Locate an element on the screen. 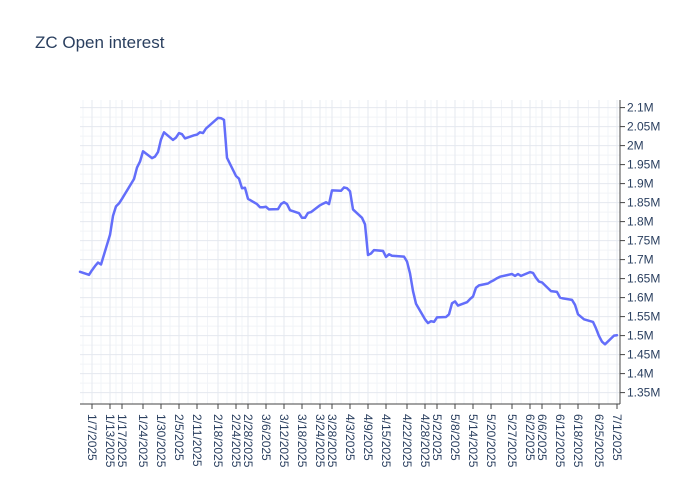 Image resolution: width=700 pixels, height=500 pixels. x-tick-label: 3/12/2025 is located at coordinates (284, 441).